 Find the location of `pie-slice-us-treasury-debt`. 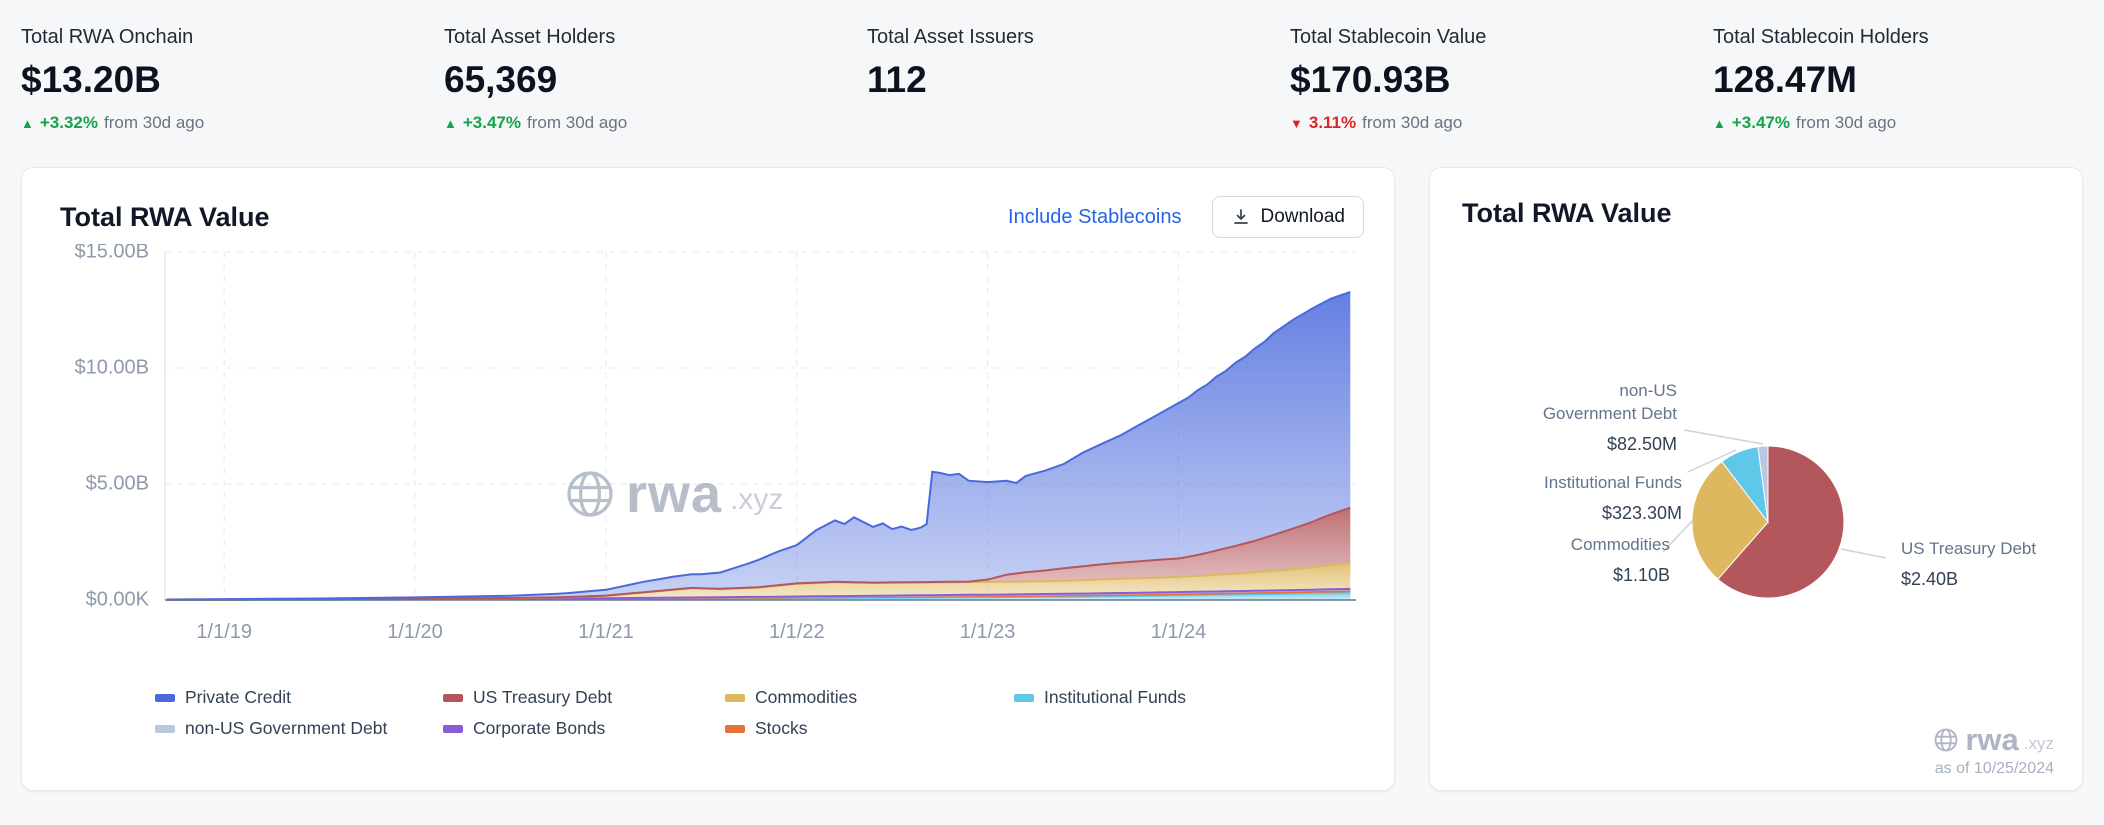

pie-slice-us-treasury-debt is located at coordinates (1781, 522).